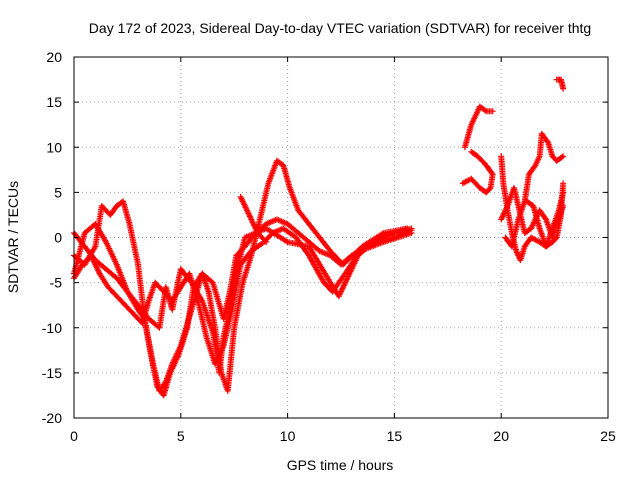  I want to click on y-tick-label: 0, so click(58, 238).